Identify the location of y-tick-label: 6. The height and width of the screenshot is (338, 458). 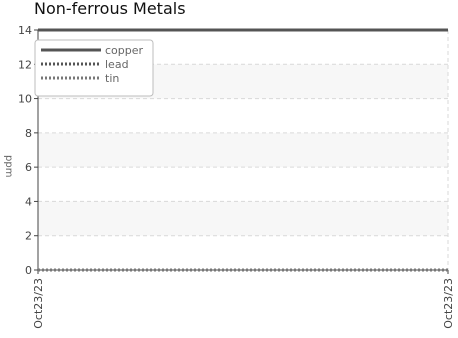
(28, 167).